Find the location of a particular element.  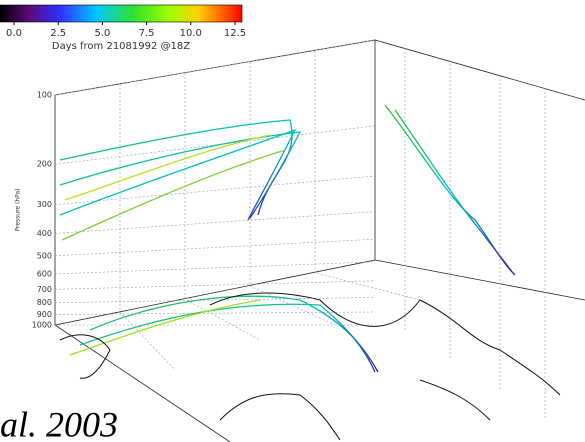

caption: al. 2003 is located at coordinates (59, 423).